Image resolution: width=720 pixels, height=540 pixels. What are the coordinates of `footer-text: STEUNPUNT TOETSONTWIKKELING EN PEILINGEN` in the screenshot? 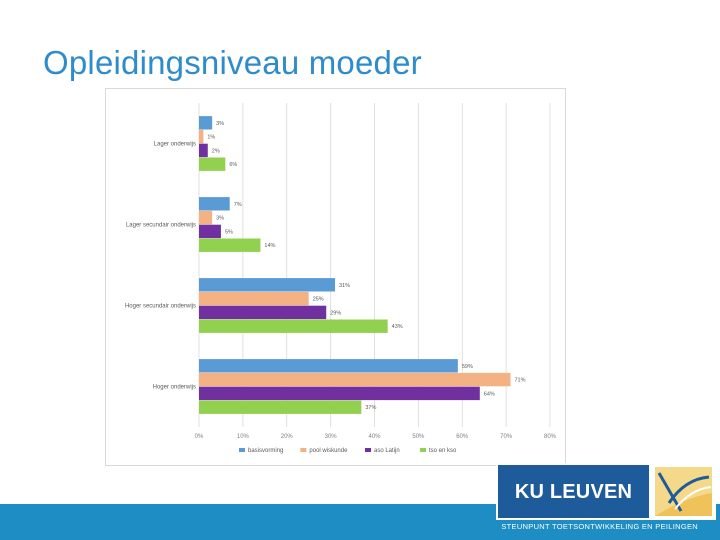 It's located at (599, 526).